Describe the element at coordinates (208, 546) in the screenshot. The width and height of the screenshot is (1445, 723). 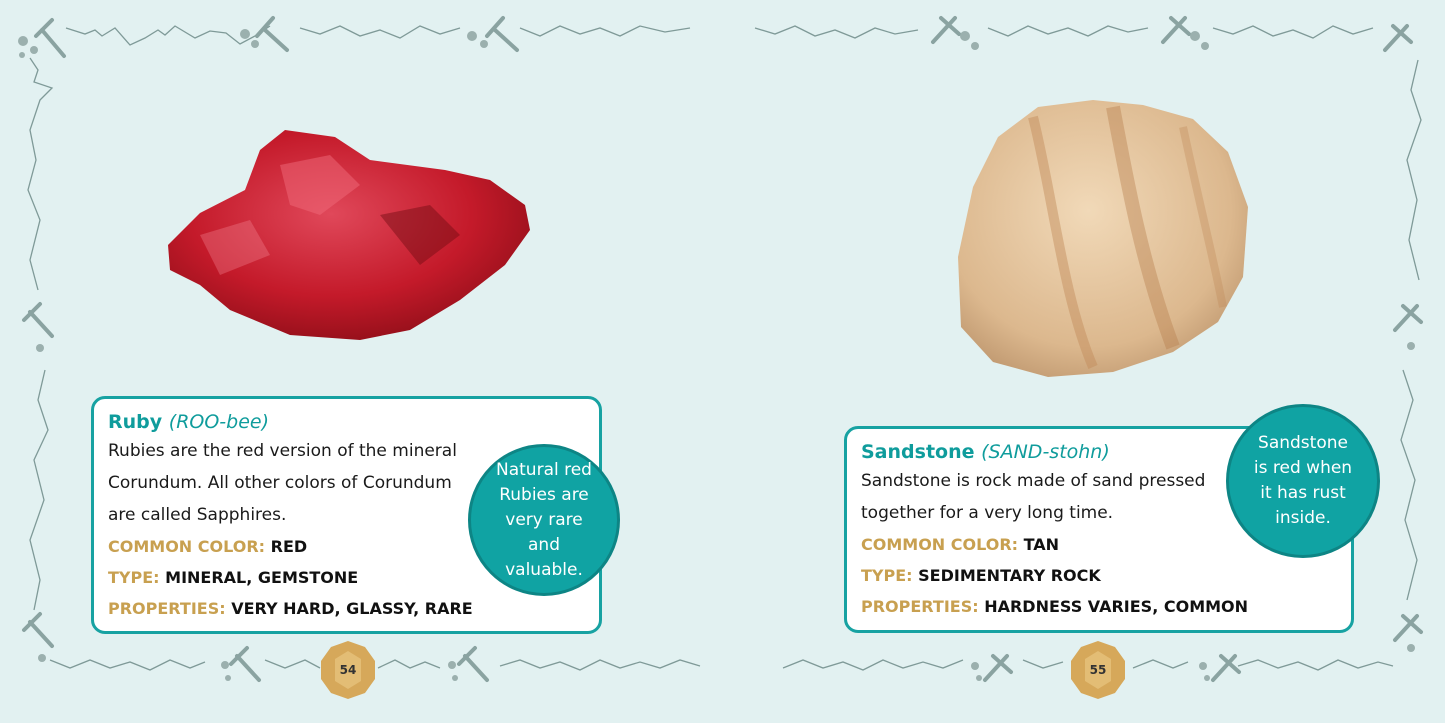
I see `property-row: COMMON COLOR: RED` at that location.